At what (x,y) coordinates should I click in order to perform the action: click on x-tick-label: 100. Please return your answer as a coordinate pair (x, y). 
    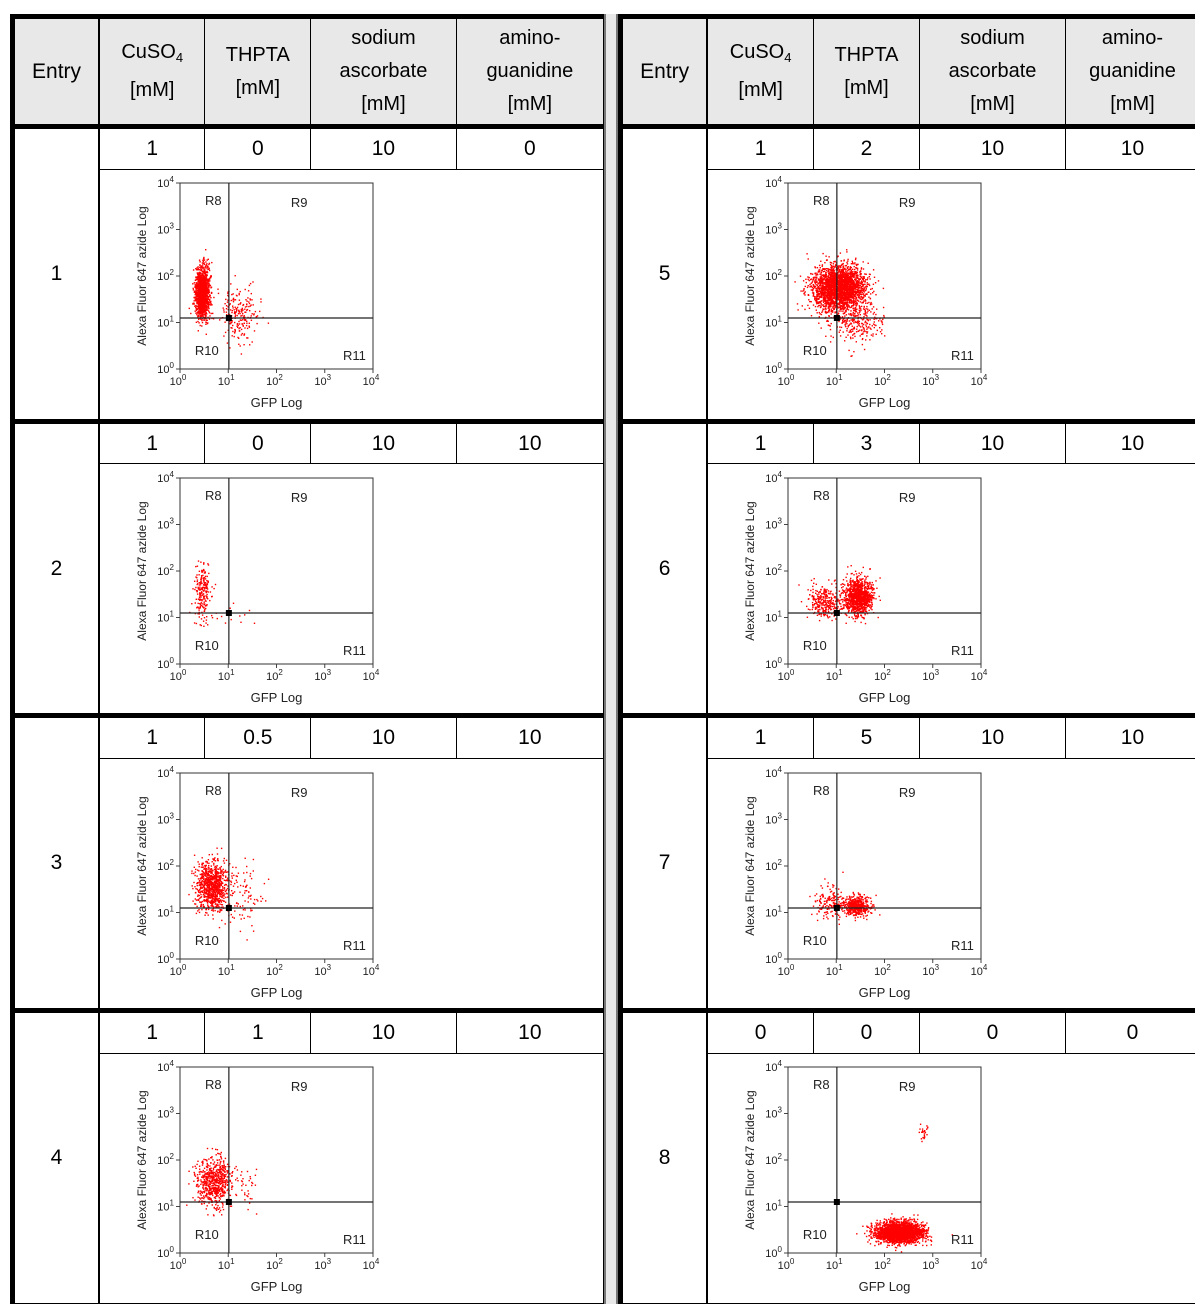
    Looking at the image, I should click on (786, 380).